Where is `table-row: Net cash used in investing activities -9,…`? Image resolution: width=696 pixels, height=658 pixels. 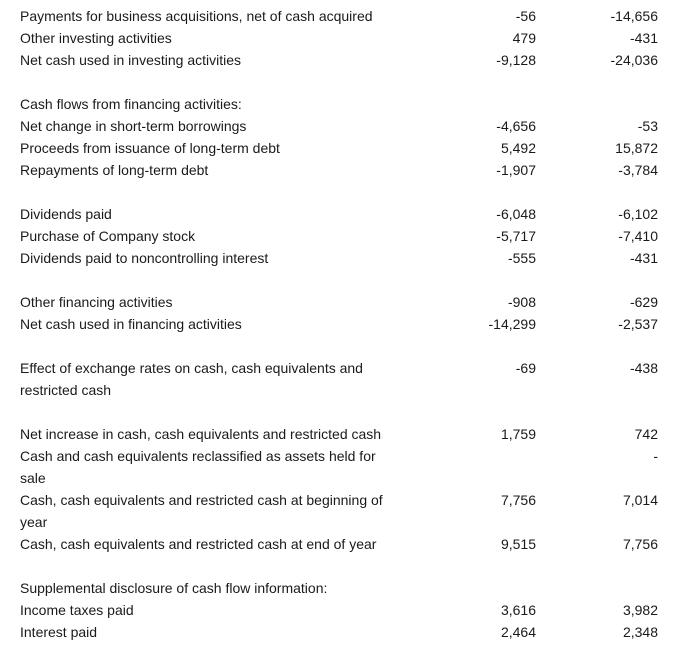
table-row: Net cash used in investing activities -9,… is located at coordinates (348, 60).